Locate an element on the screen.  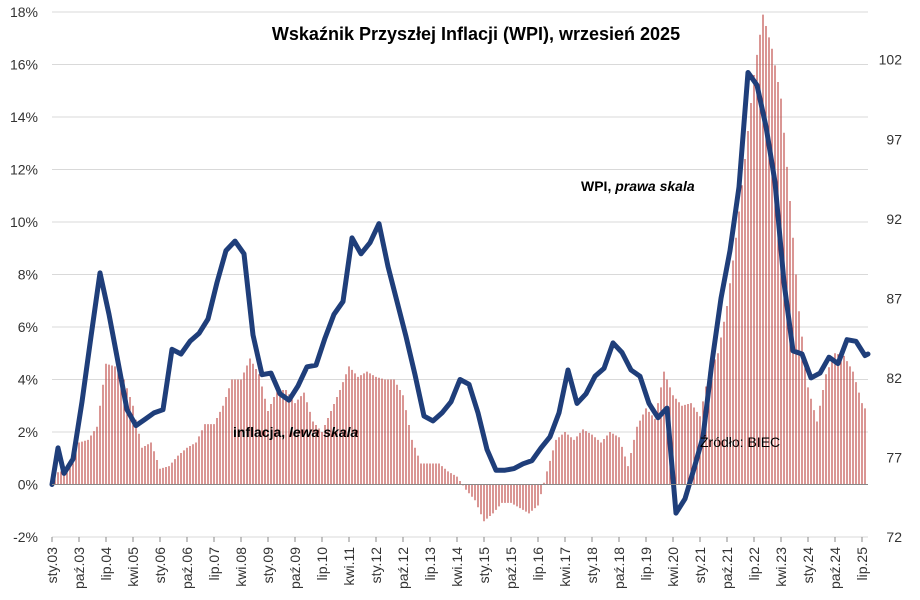
x-axis-tick-label: kwi.20 is located at coordinates (673, 567).